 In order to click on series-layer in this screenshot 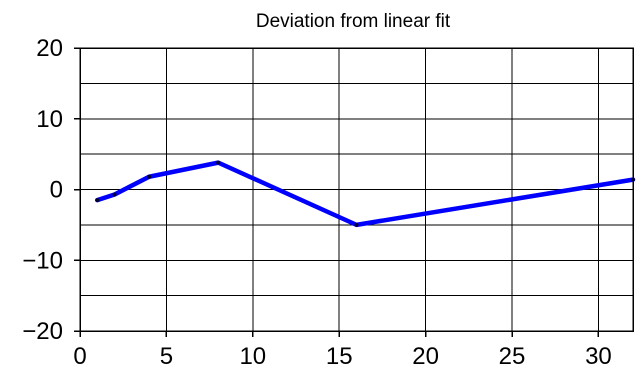, I will do `click(365, 194)`.